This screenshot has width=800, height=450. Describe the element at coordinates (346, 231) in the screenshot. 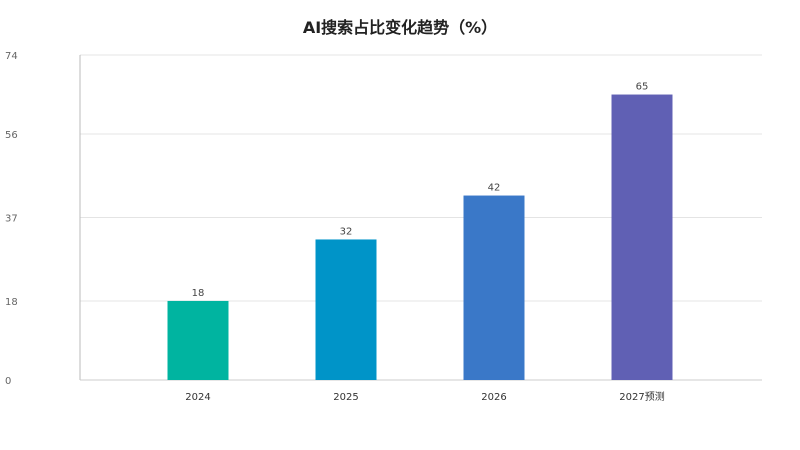

I see `data-label: 32` at that location.